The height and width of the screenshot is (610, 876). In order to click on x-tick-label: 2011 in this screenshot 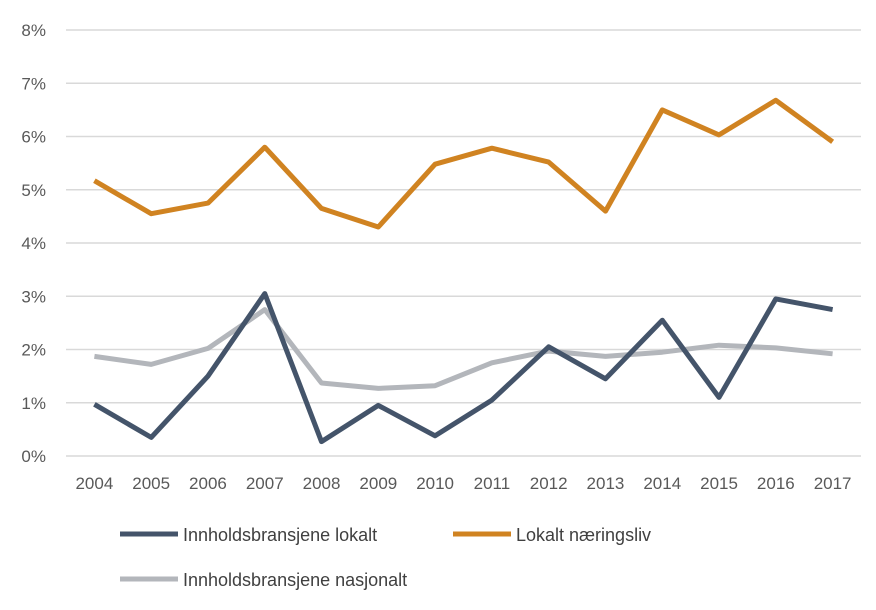, I will do `click(492, 483)`.